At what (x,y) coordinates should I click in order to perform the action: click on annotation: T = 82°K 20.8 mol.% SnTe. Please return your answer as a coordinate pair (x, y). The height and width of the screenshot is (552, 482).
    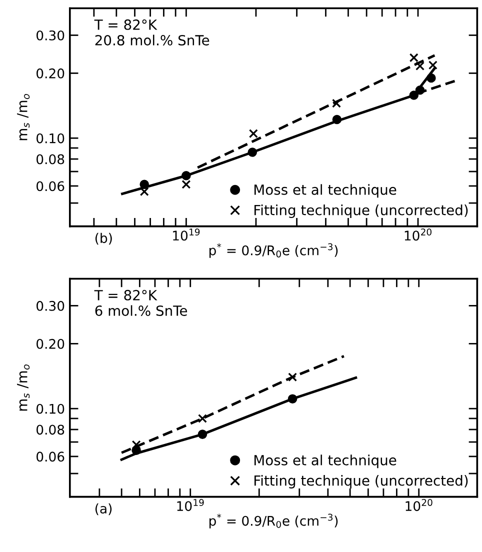
    Looking at the image, I should click on (152, 32).